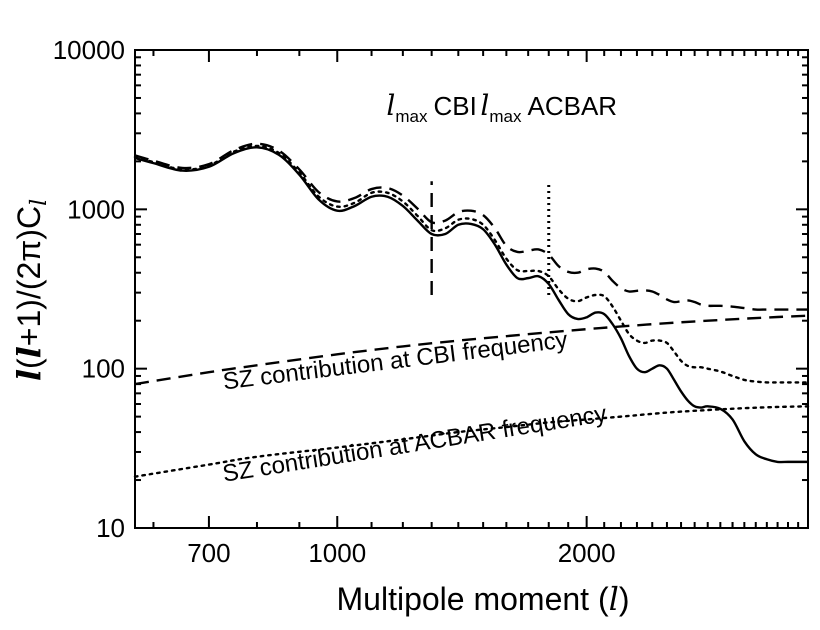 This screenshot has height=630, width=820. I want to click on sz-annotation-2: SZ contribution at ACBAR frequency, so click(415, 443).